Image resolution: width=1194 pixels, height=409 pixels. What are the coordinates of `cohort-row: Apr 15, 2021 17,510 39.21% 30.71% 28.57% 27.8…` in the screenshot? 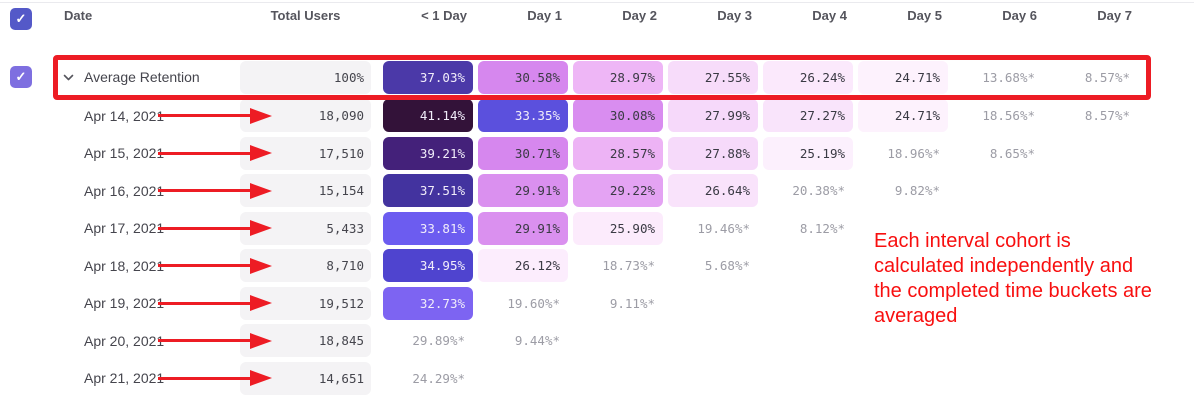 It's located at (597, 153).